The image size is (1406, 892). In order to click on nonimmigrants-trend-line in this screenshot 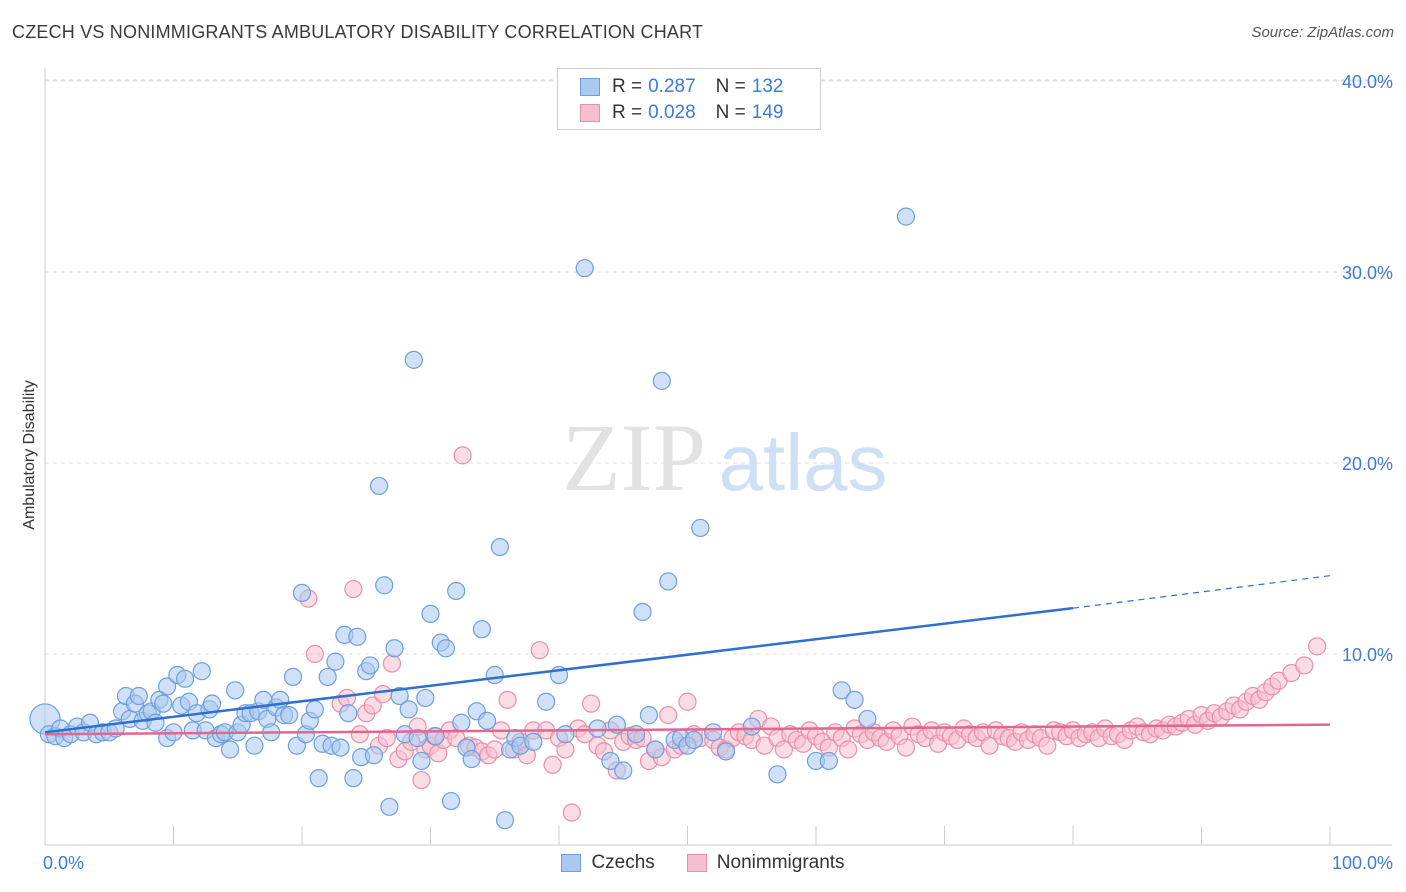, I will do `click(687, 729)`.